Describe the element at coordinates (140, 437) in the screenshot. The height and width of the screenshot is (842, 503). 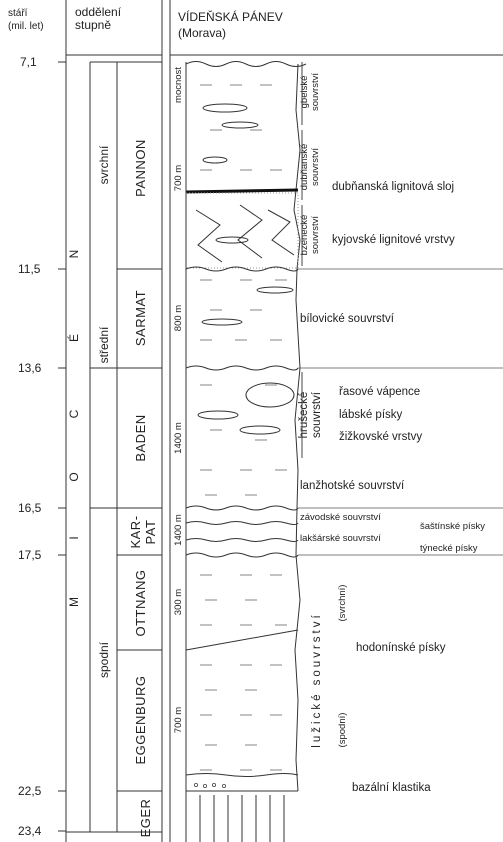
I see `stage-baden: BADEN` at that location.